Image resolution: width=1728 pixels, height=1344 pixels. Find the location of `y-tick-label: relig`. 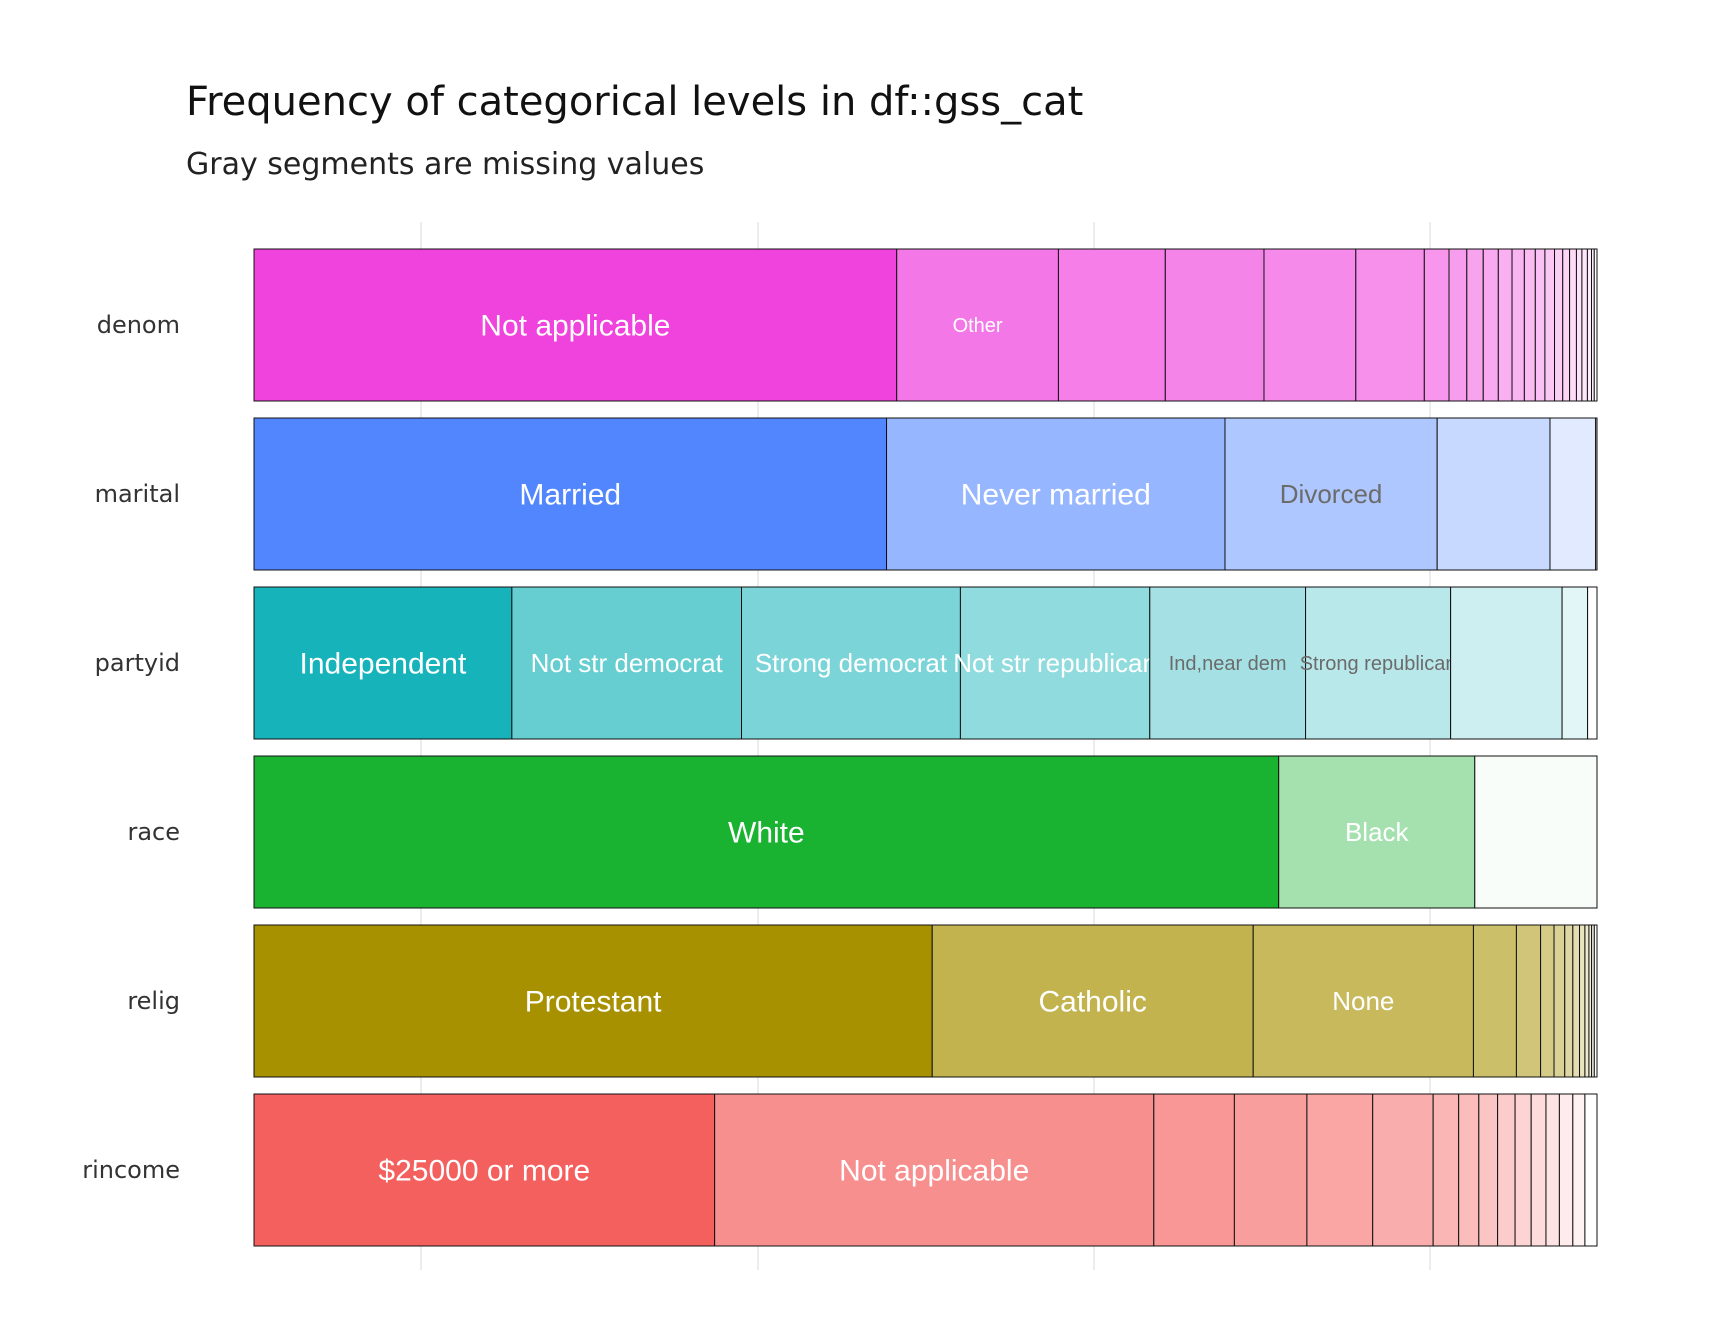

y-tick-label: relig is located at coordinates (153, 1001).